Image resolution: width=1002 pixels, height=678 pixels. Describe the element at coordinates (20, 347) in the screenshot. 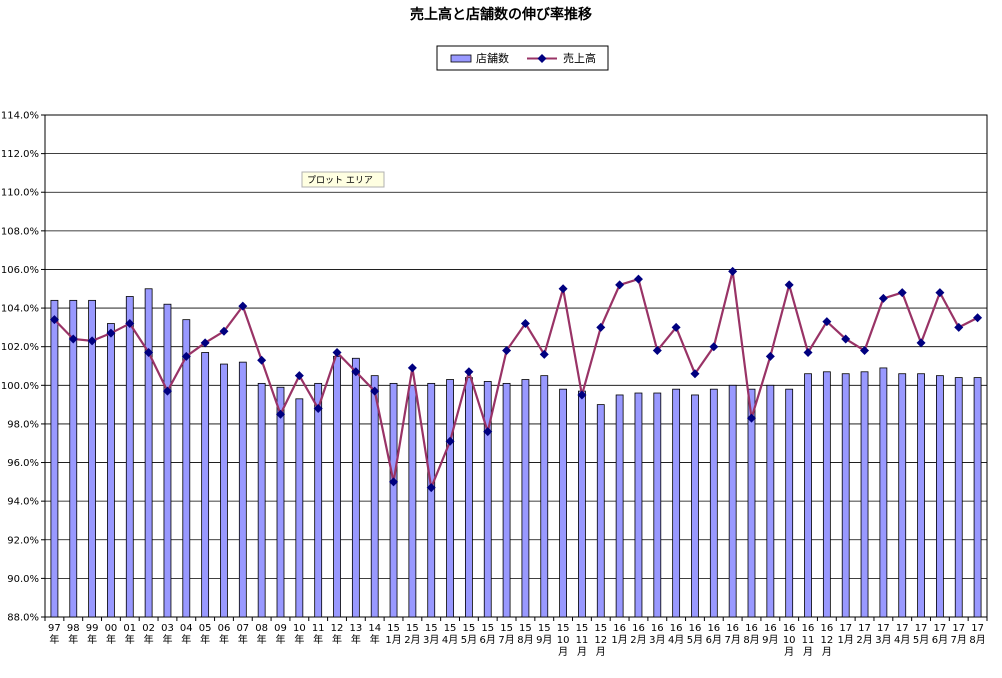

I see `y-tick-label: 102.0%` at that location.